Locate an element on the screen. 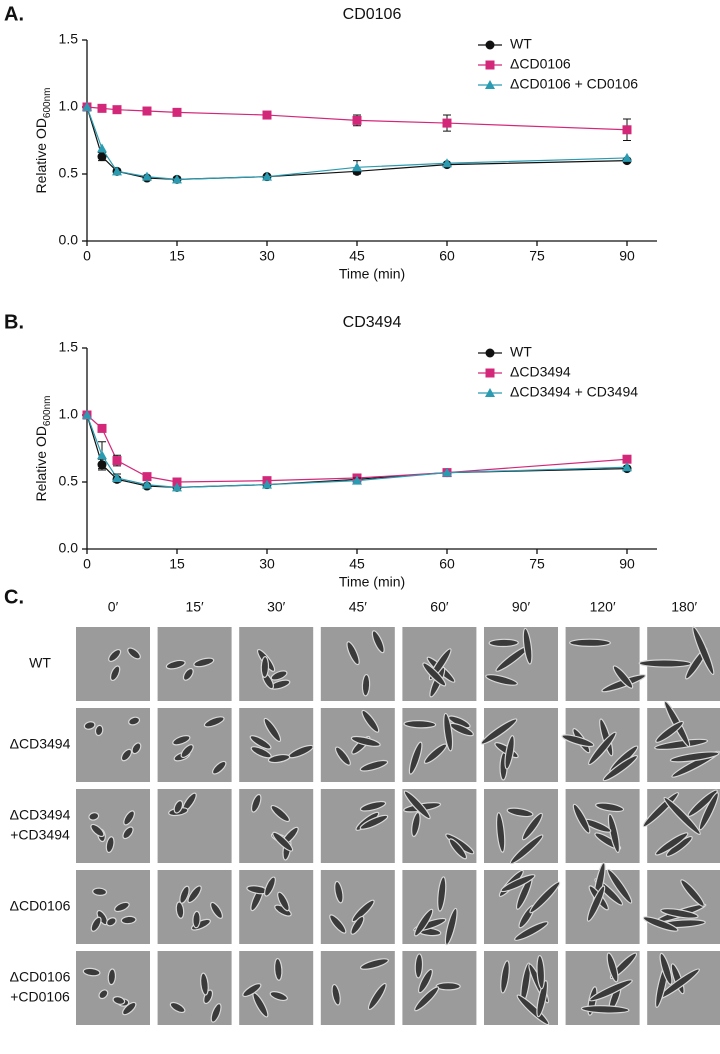  y-axis-label: Relative OD600nm is located at coordinates (43, 140).